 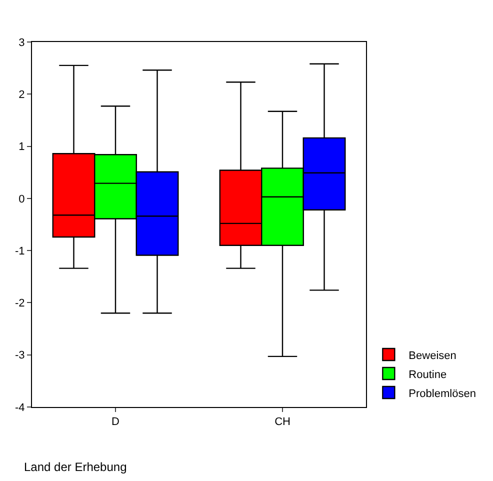 I want to click on x-axis-title: Land der Erhebung, so click(x=75, y=467).